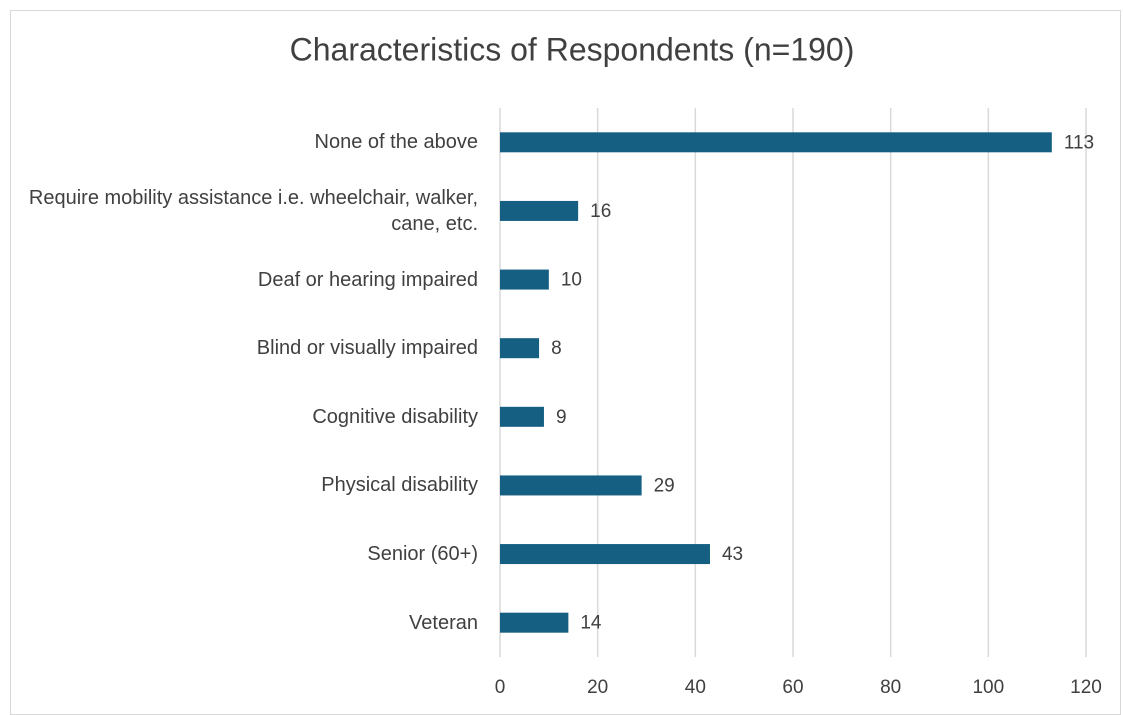 The width and height of the screenshot is (1123, 715). What do you see at coordinates (571, 280) in the screenshot?
I see `data-label: 10` at bounding box center [571, 280].